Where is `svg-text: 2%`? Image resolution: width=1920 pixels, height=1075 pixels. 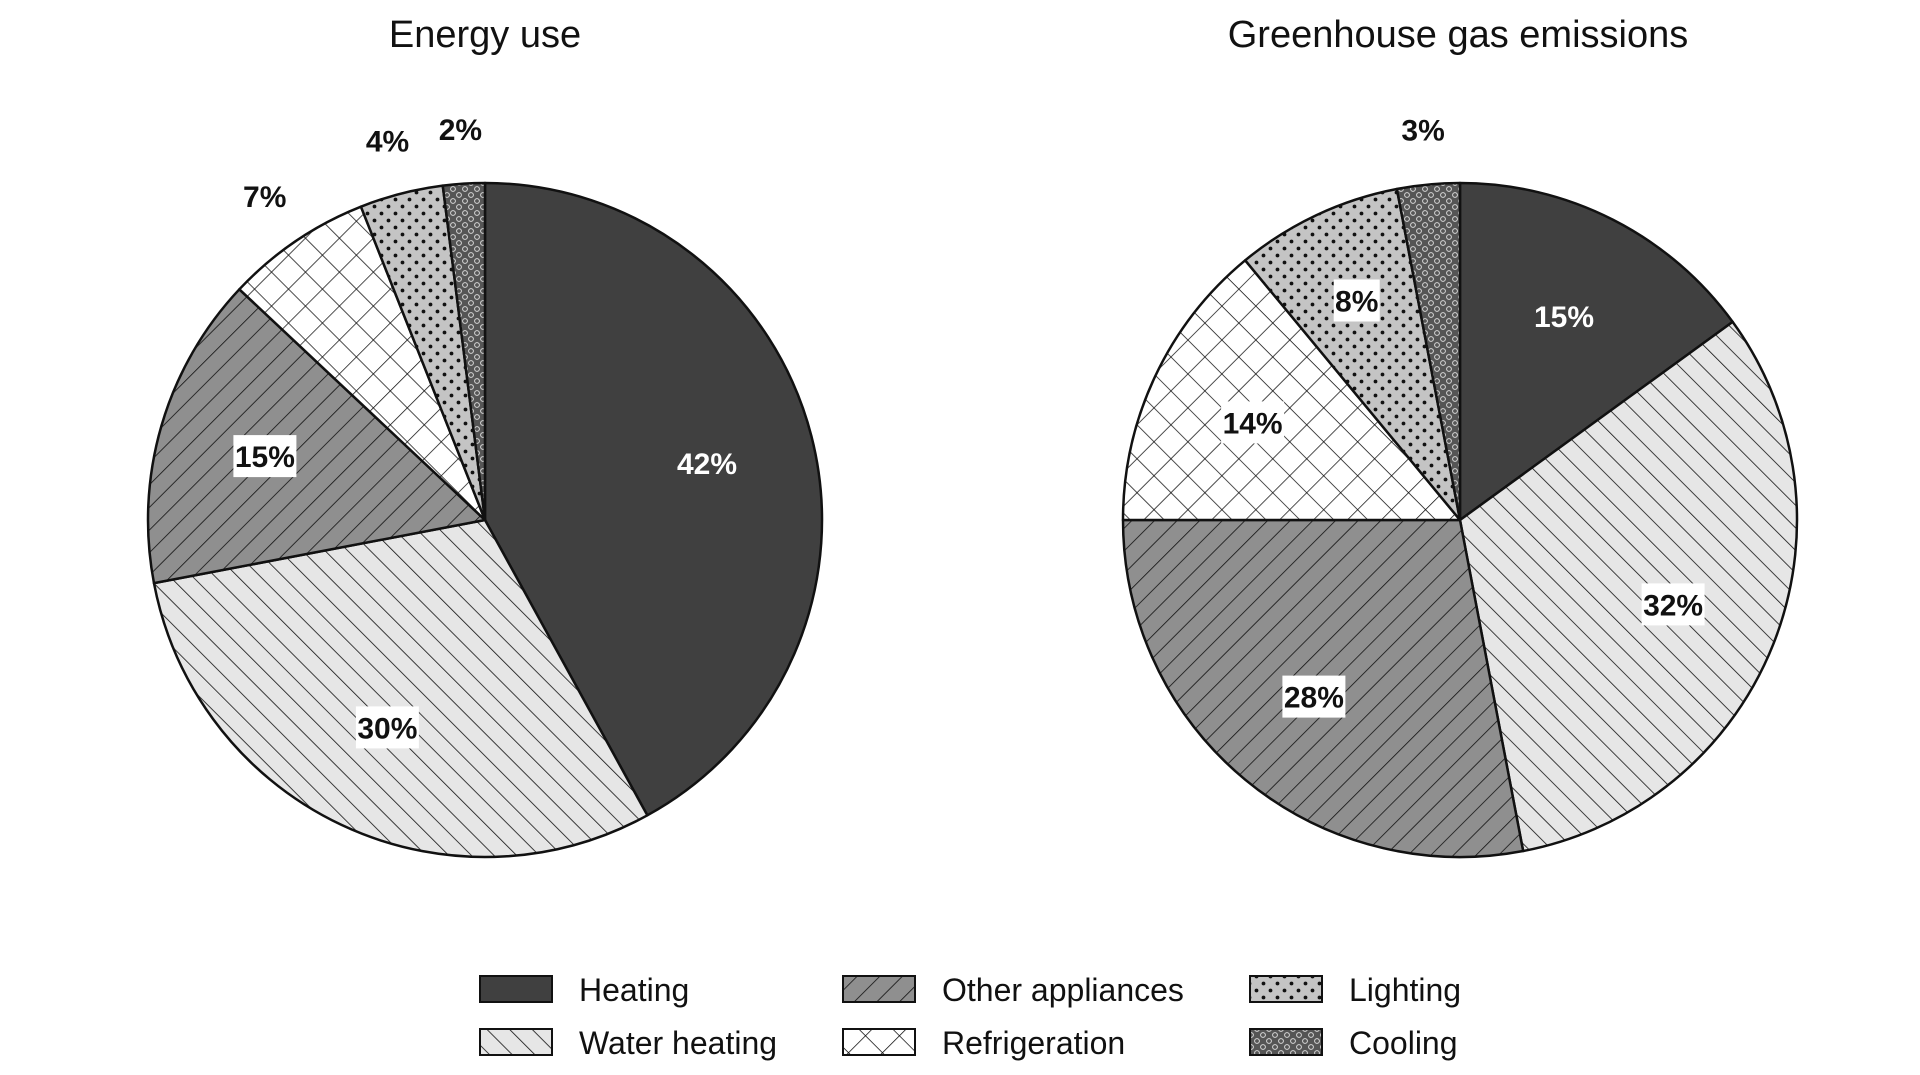 svg-text: 2% is located at coordinates (460, 130).